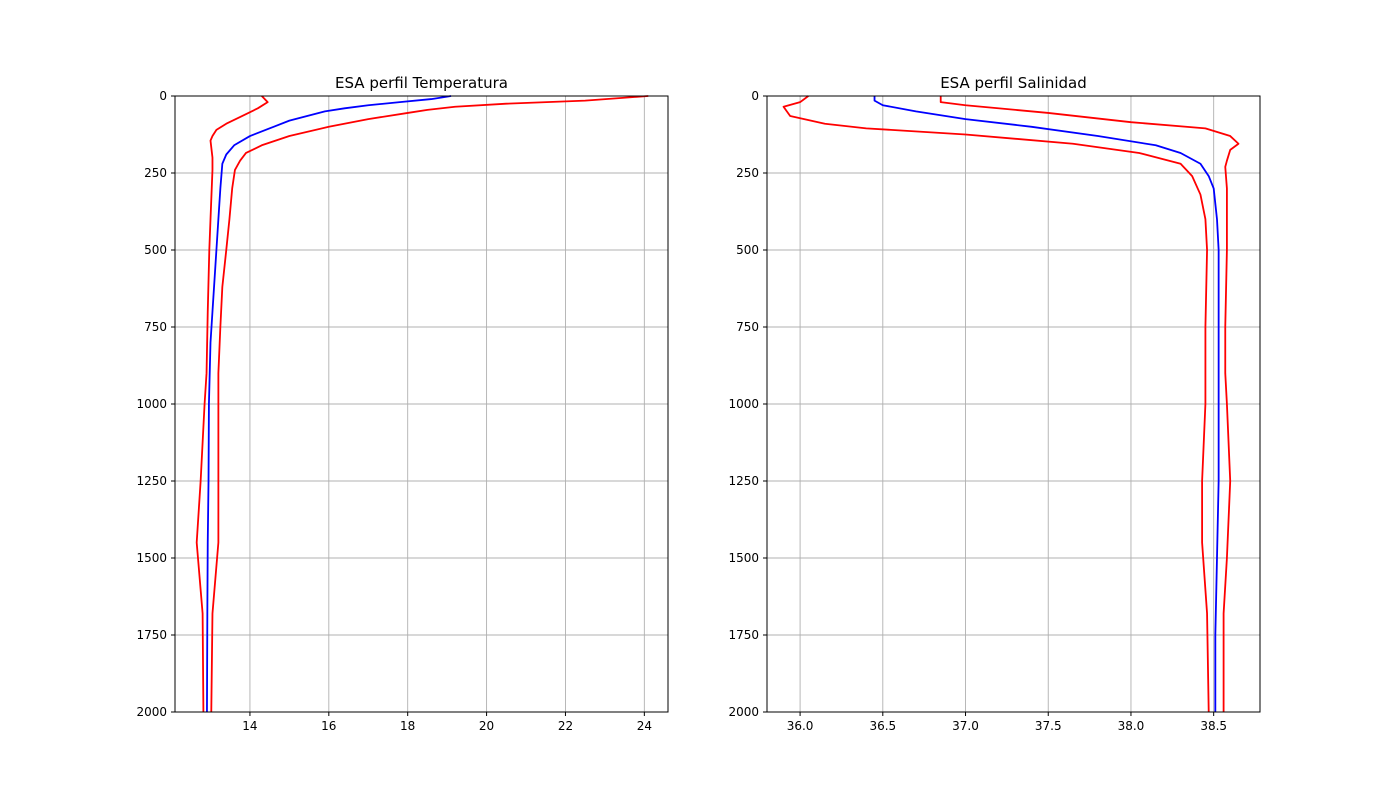 This screenshot has width=1400, height=800. Describe the element at coordinates (155, 173) in the screenshot. I see `temperature-ytick-label: 250` at that location.